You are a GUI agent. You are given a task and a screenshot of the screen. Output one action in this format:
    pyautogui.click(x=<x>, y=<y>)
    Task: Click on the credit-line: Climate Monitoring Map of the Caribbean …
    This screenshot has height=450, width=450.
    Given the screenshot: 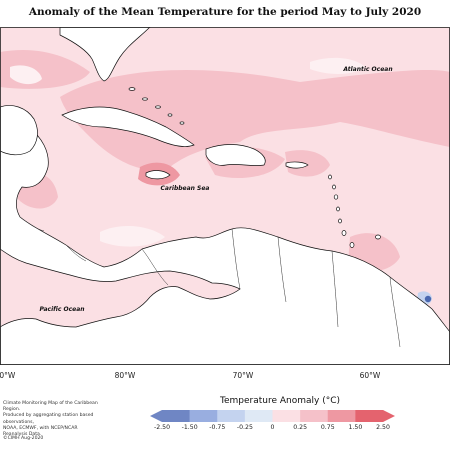 What is the action you would take?
    pyautogui.click(x=50, y=407)
    